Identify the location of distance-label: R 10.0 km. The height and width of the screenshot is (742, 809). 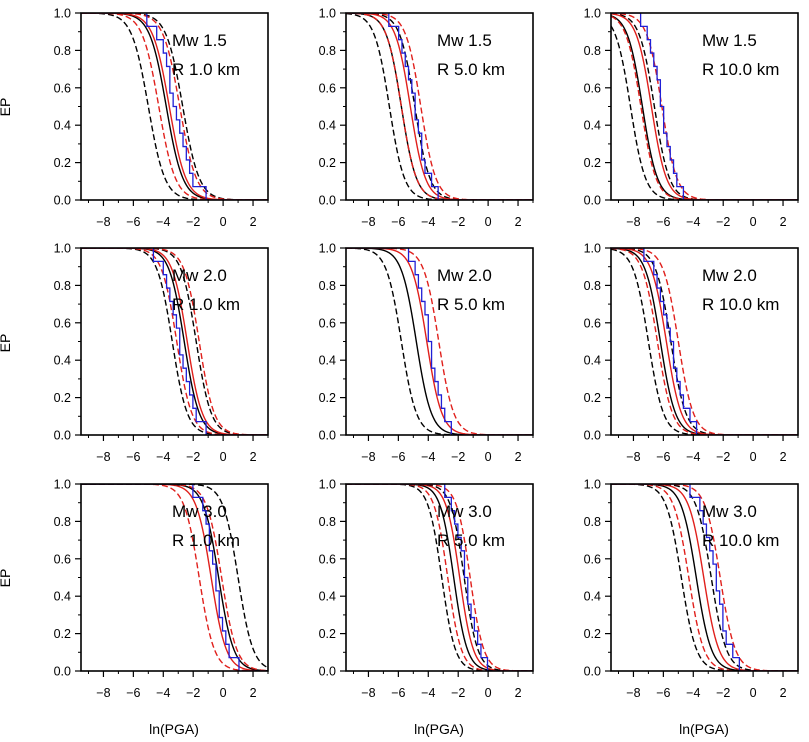
(740, 69).